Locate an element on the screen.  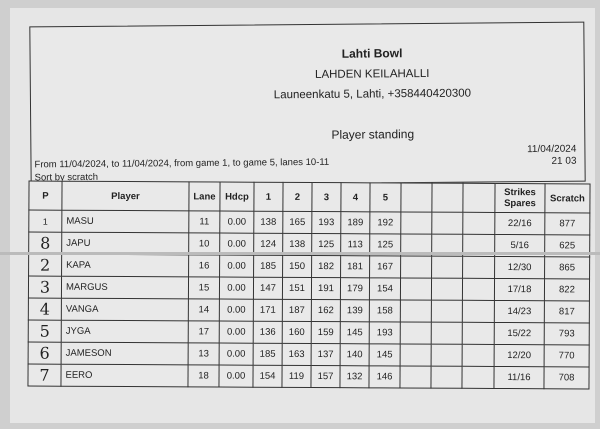
game-3-cell: 162 is located at coordinates (326, 310).